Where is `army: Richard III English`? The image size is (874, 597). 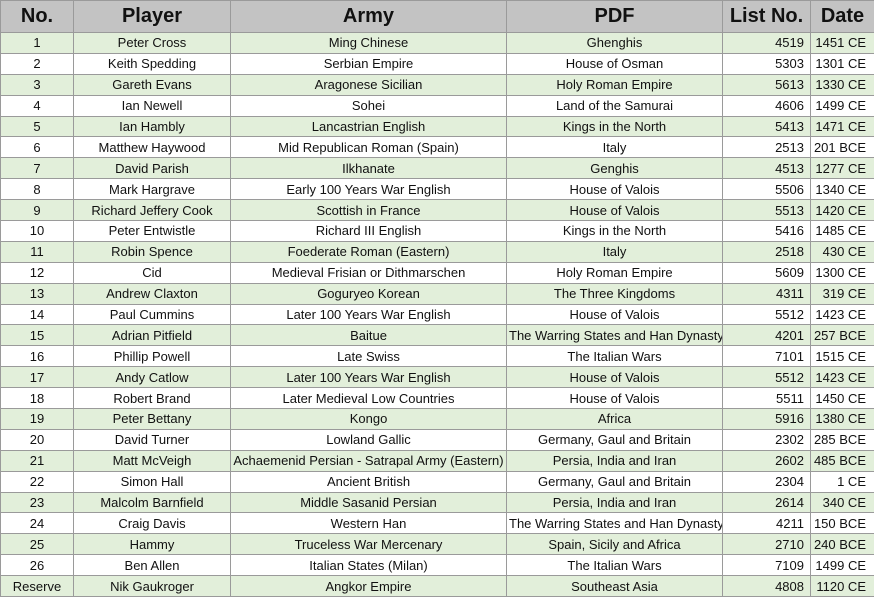
army: Richard III English is located at coordinates (368, 231).